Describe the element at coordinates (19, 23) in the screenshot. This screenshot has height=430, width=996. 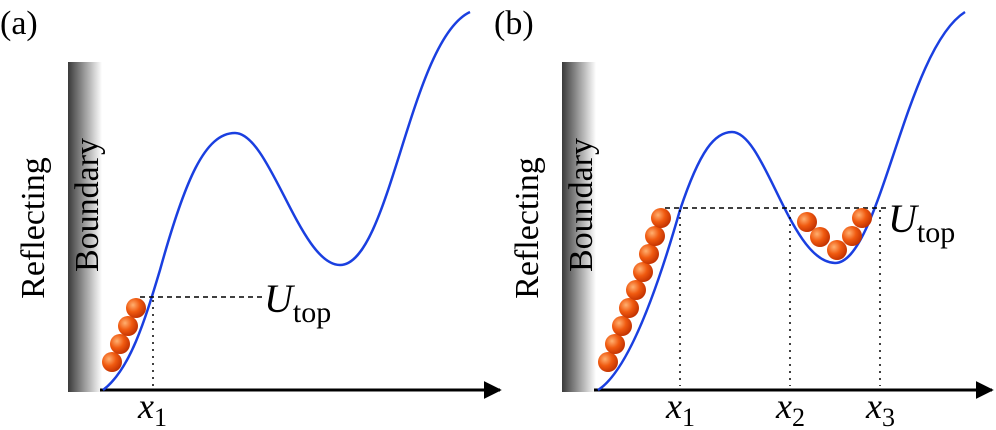
I see `panel-label: (a)` at that location.